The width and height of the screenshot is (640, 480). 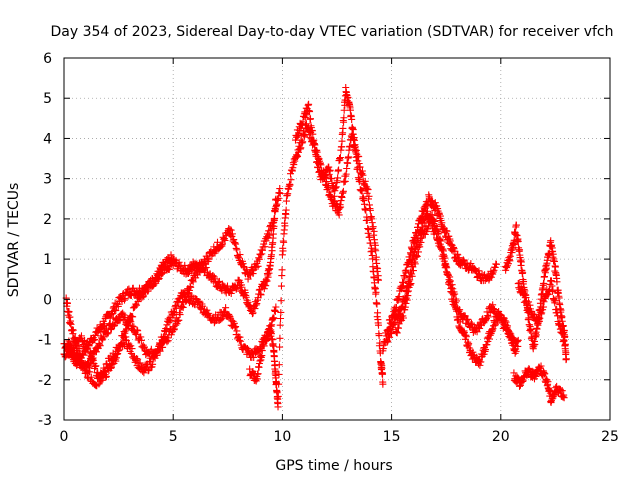 What do you see at coordinates (392, 437) in the screenshot?
I see `x-tick-label: 15` at bounding box center [392, 437].